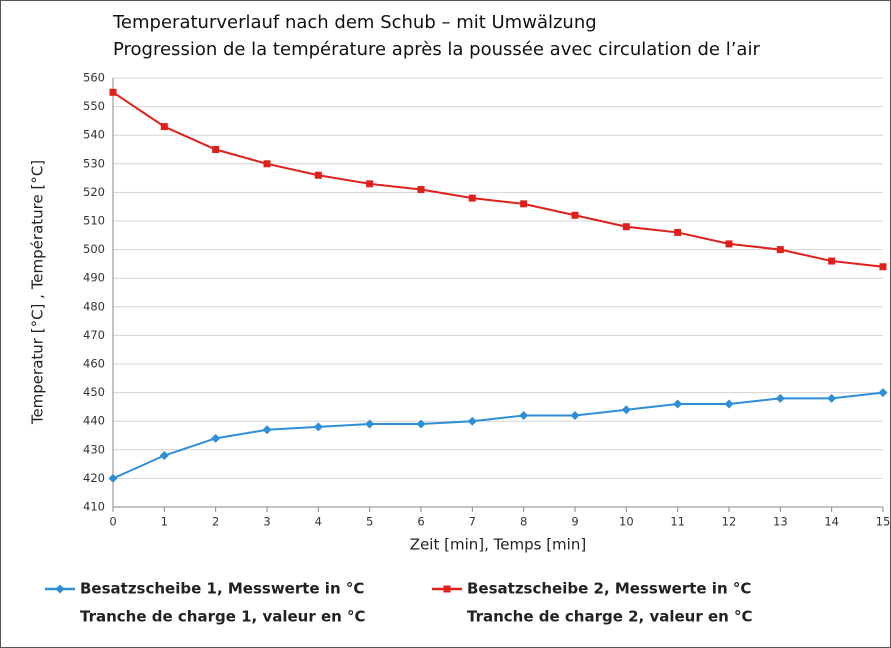 The width and height of the screenshot is (891, 648). I want to click on x-tick-label: 14, so click(831, 522).